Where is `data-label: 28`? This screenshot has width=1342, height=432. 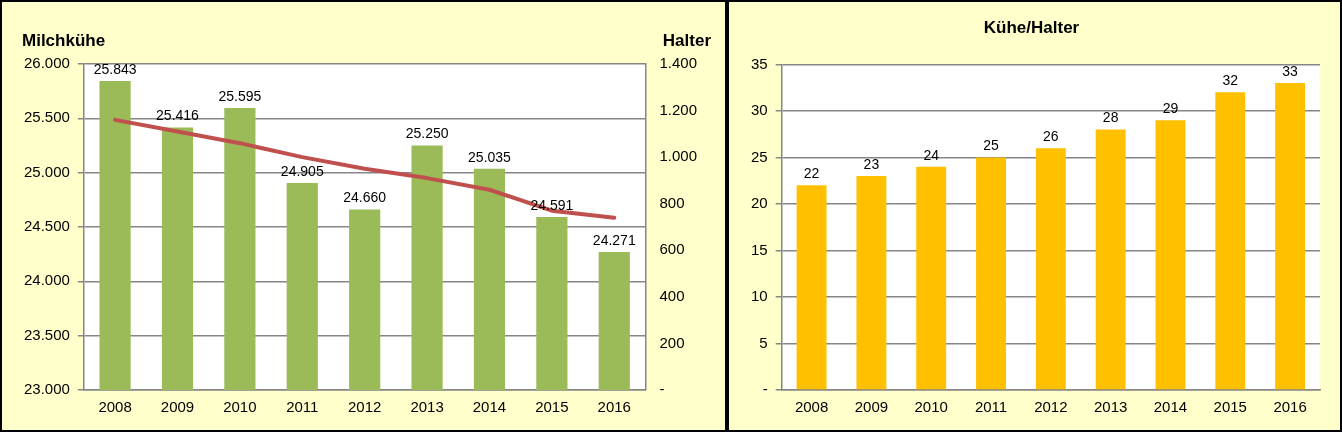 data-label: 28 is located at coordinates (1110, 117).